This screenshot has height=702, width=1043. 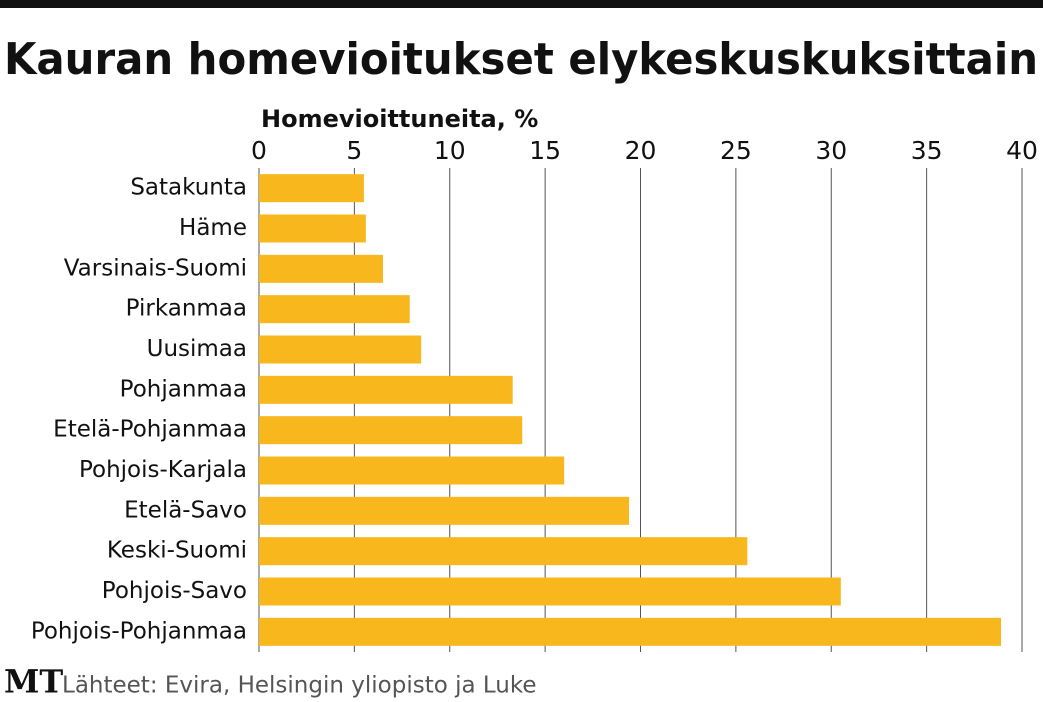 What do you see at coordinates (736, 150) in the screenshot?
I see `x-tick-label: 25` at bounding box center [736, 150].